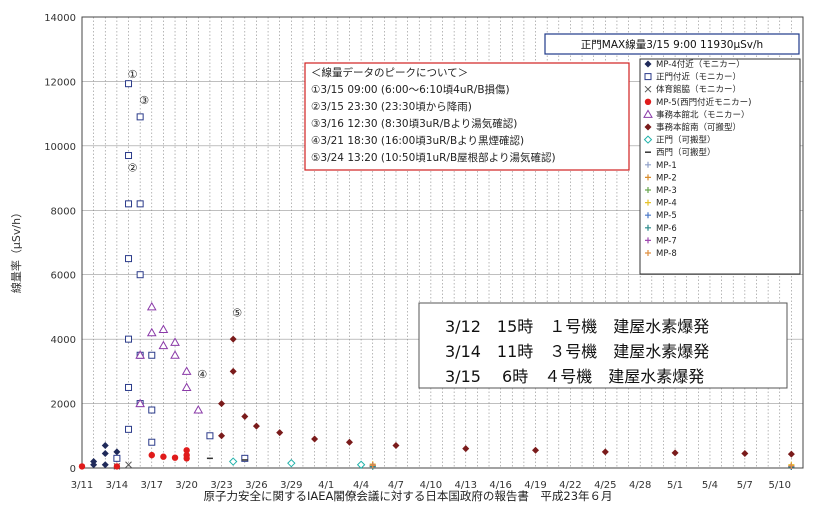 This screenshot has width=817, height=506. What do you see at coordinates (417, 140) in the screenshot?
I see `peak-line-4: ④3/21 18:30 (16:00頃3uR/Bより黒煙確認)` at bounding box center [417, 140].